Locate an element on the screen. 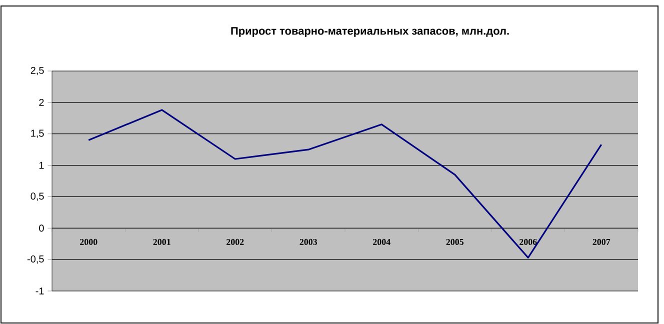  y-tick-label: -0,5 is located at coordinates (36, 259).